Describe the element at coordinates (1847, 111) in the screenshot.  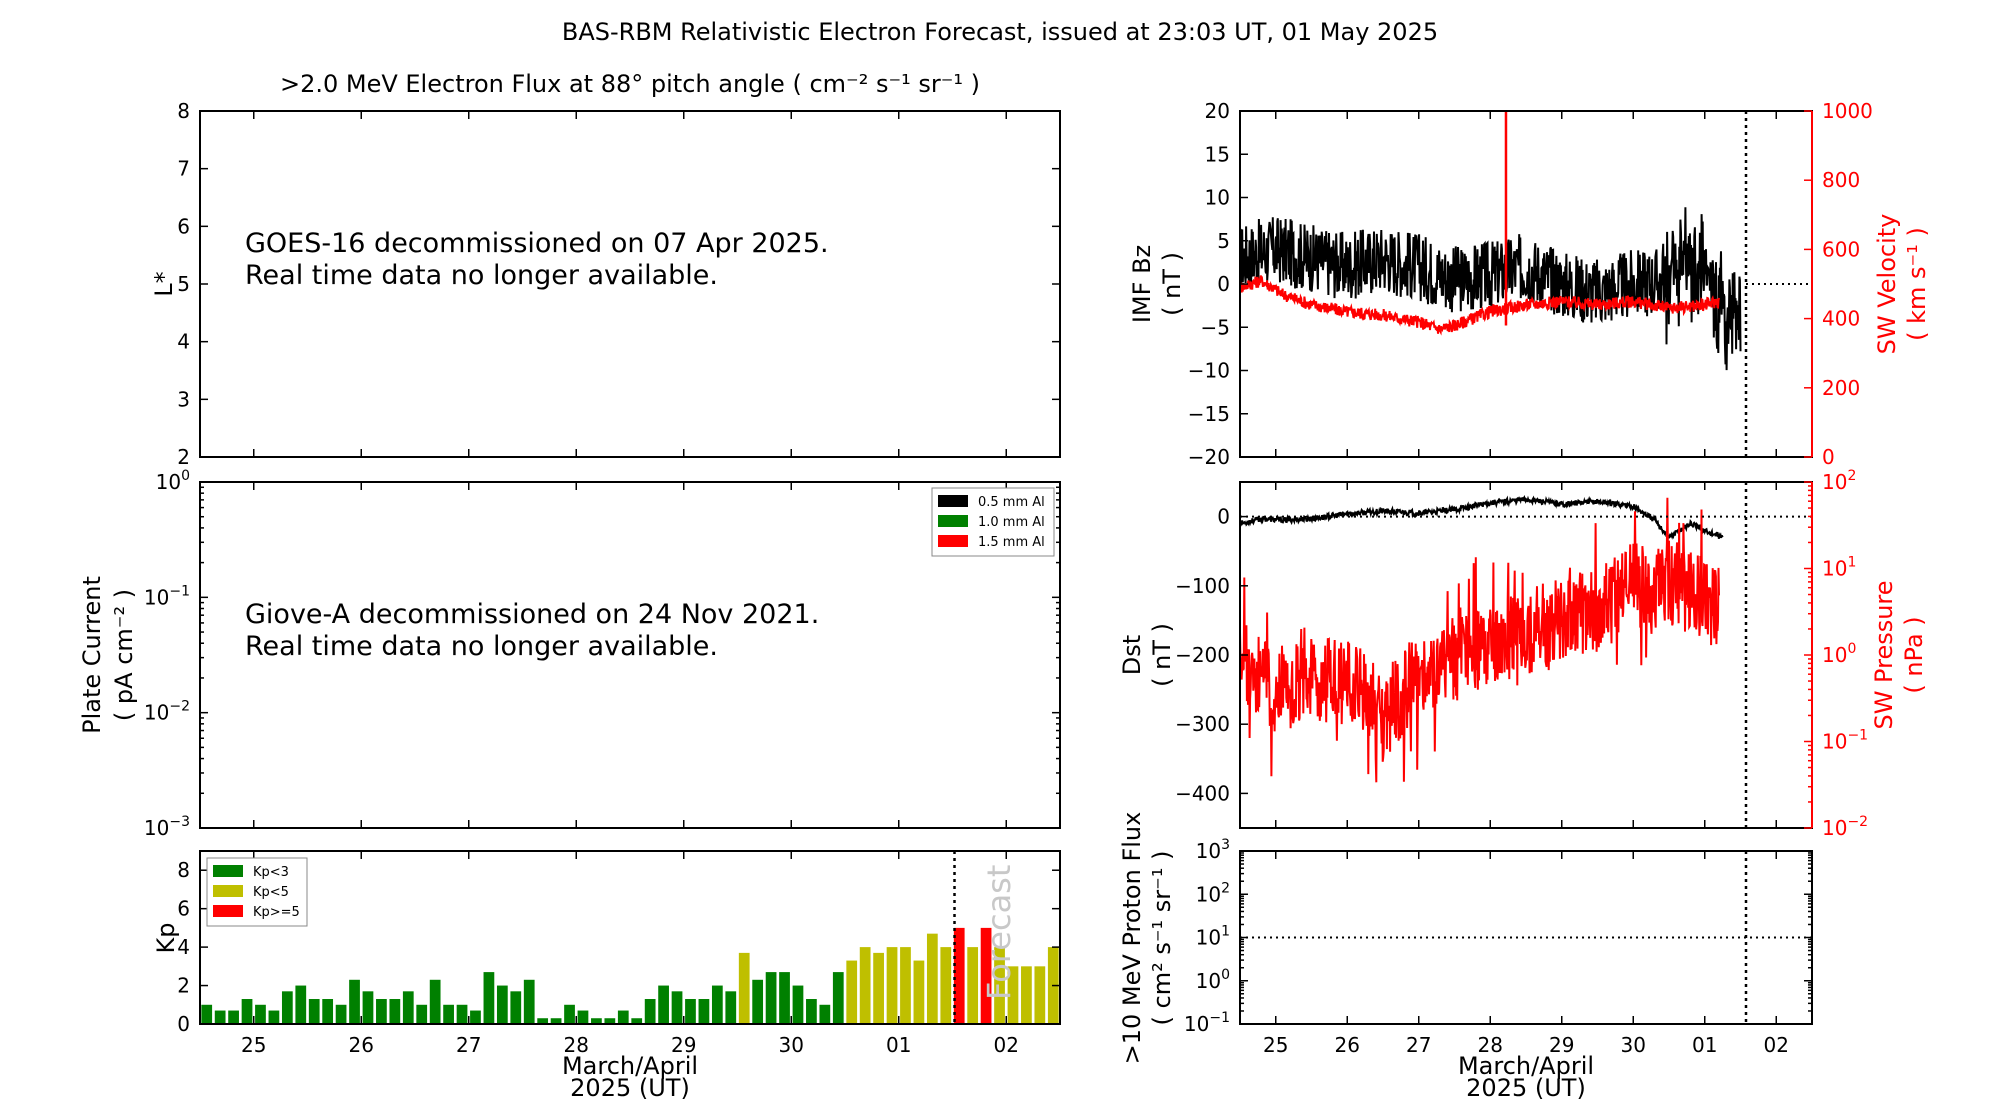
I see `y2-tick-label: 1000` at that location.